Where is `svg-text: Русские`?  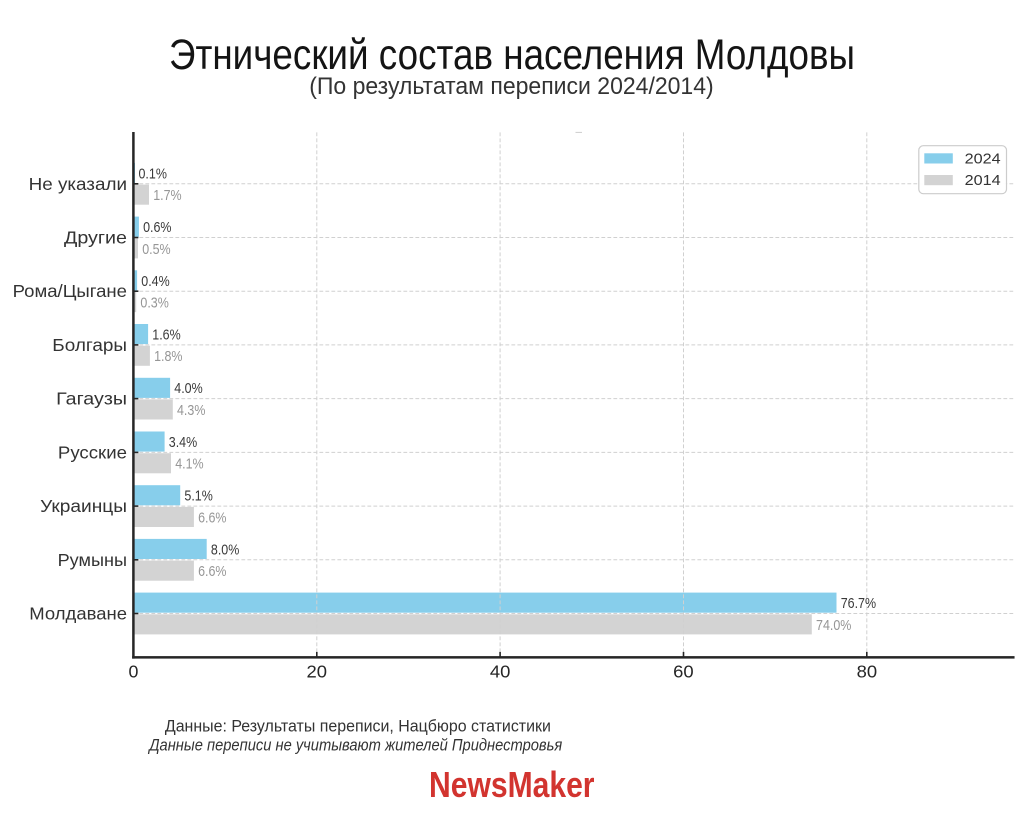
svg-text: Русские is located at coordinates (92, 452).